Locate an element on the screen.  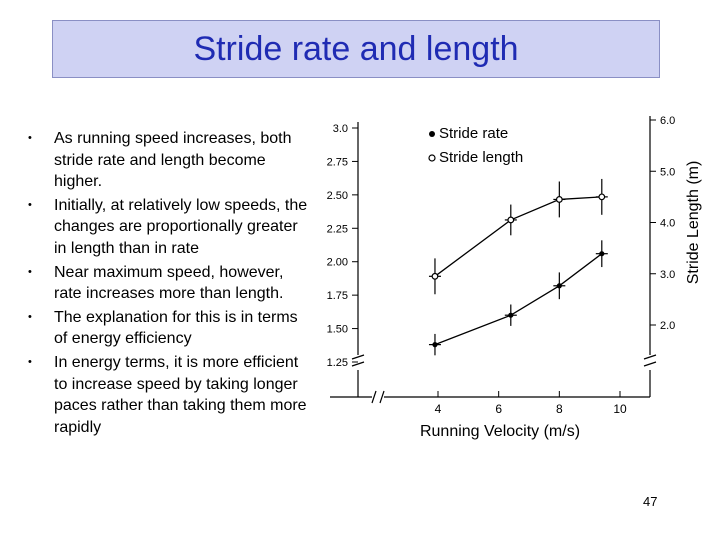
y-left-tick-label: 3.0 is located at coordinates (340, 129).